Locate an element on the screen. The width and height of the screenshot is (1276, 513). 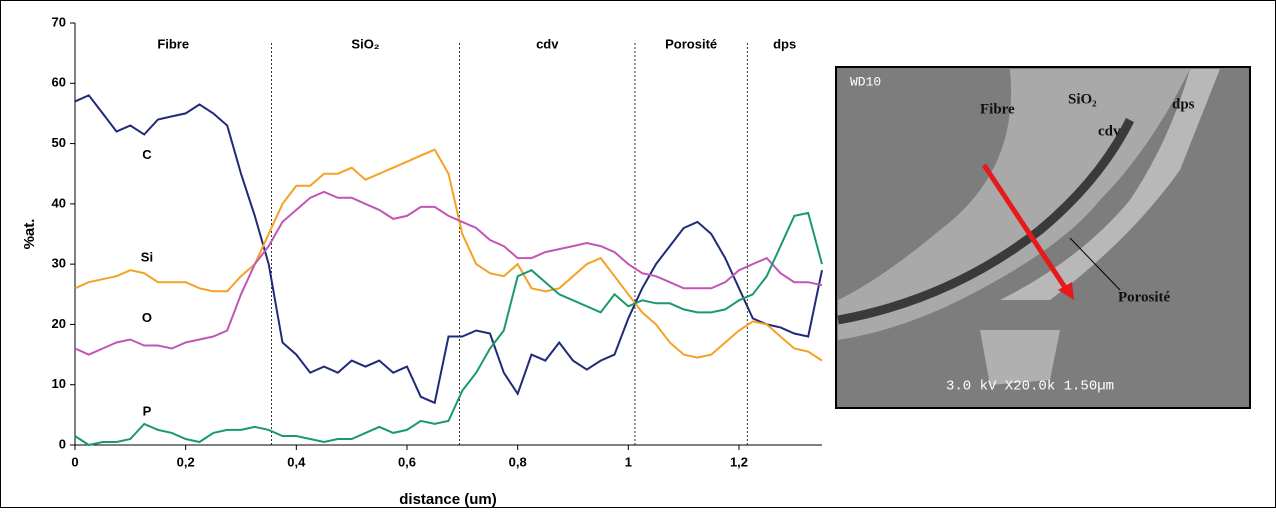
y-axis-label: %at. is located at coordinates (29, 234).